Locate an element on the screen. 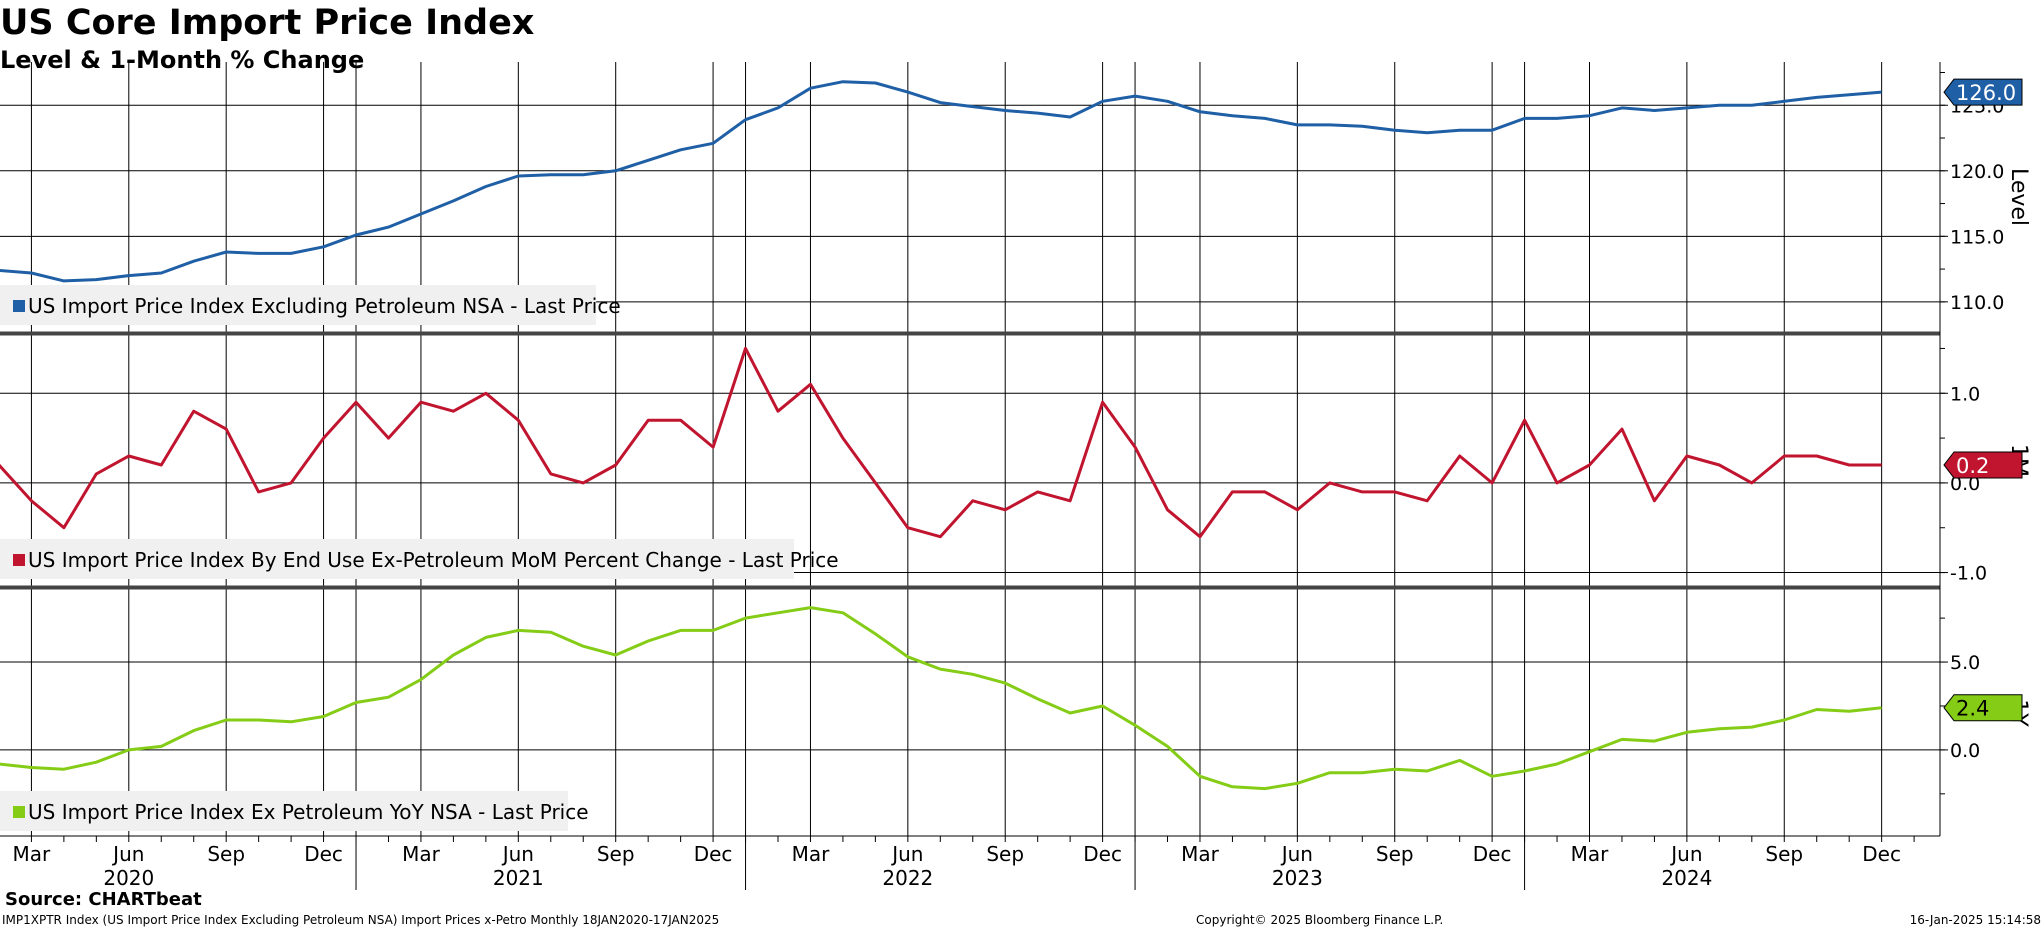 The height and width of the screenshot is (932, 2041). level-last-value-label: 126.0 is located at coordinates (1986, 93).